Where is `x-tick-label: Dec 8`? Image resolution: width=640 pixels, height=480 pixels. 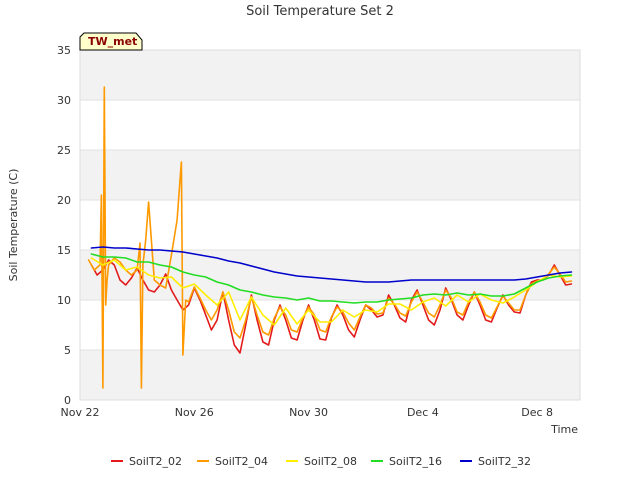
x-tick-label: Dec 8 is located at coordinates (537, 412).